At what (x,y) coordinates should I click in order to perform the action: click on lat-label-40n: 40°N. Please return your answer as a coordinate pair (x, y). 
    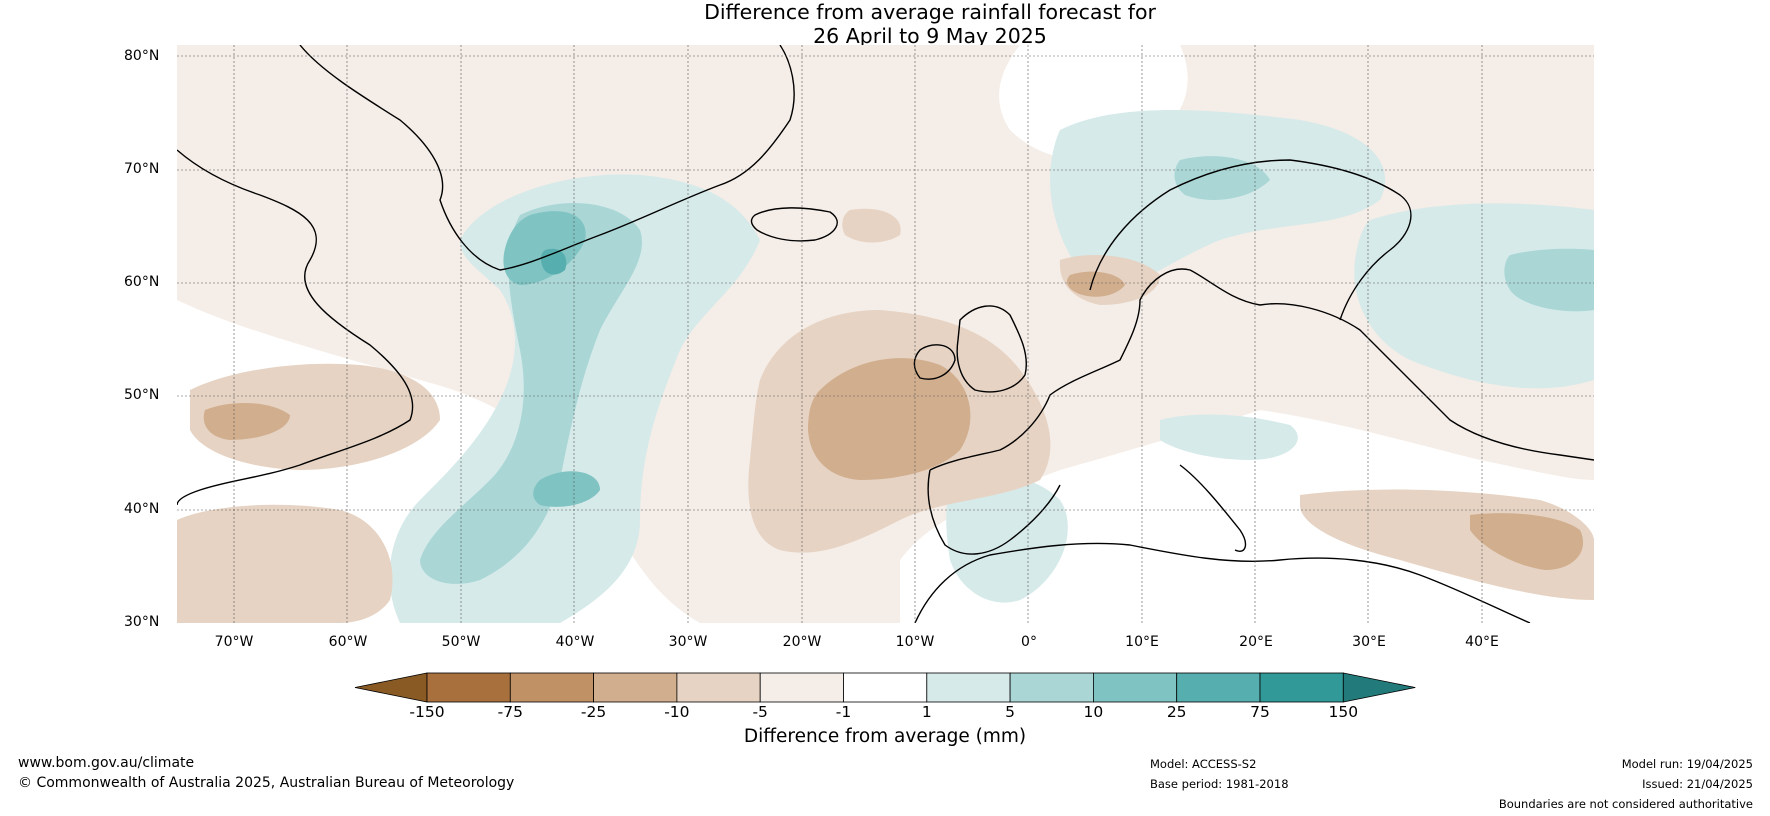
    Looking at the image, I should click on (142, 509).